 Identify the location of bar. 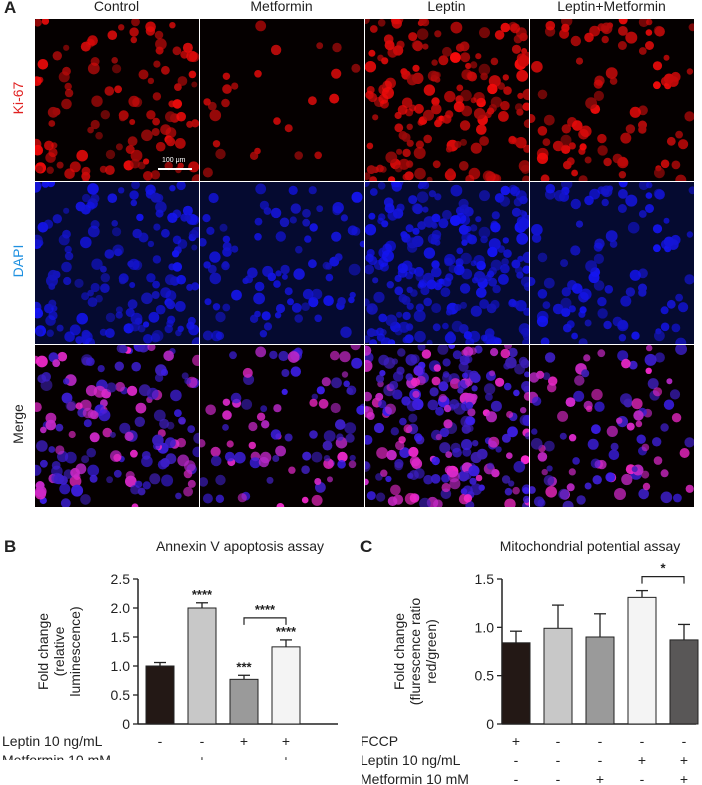
(558, 676).